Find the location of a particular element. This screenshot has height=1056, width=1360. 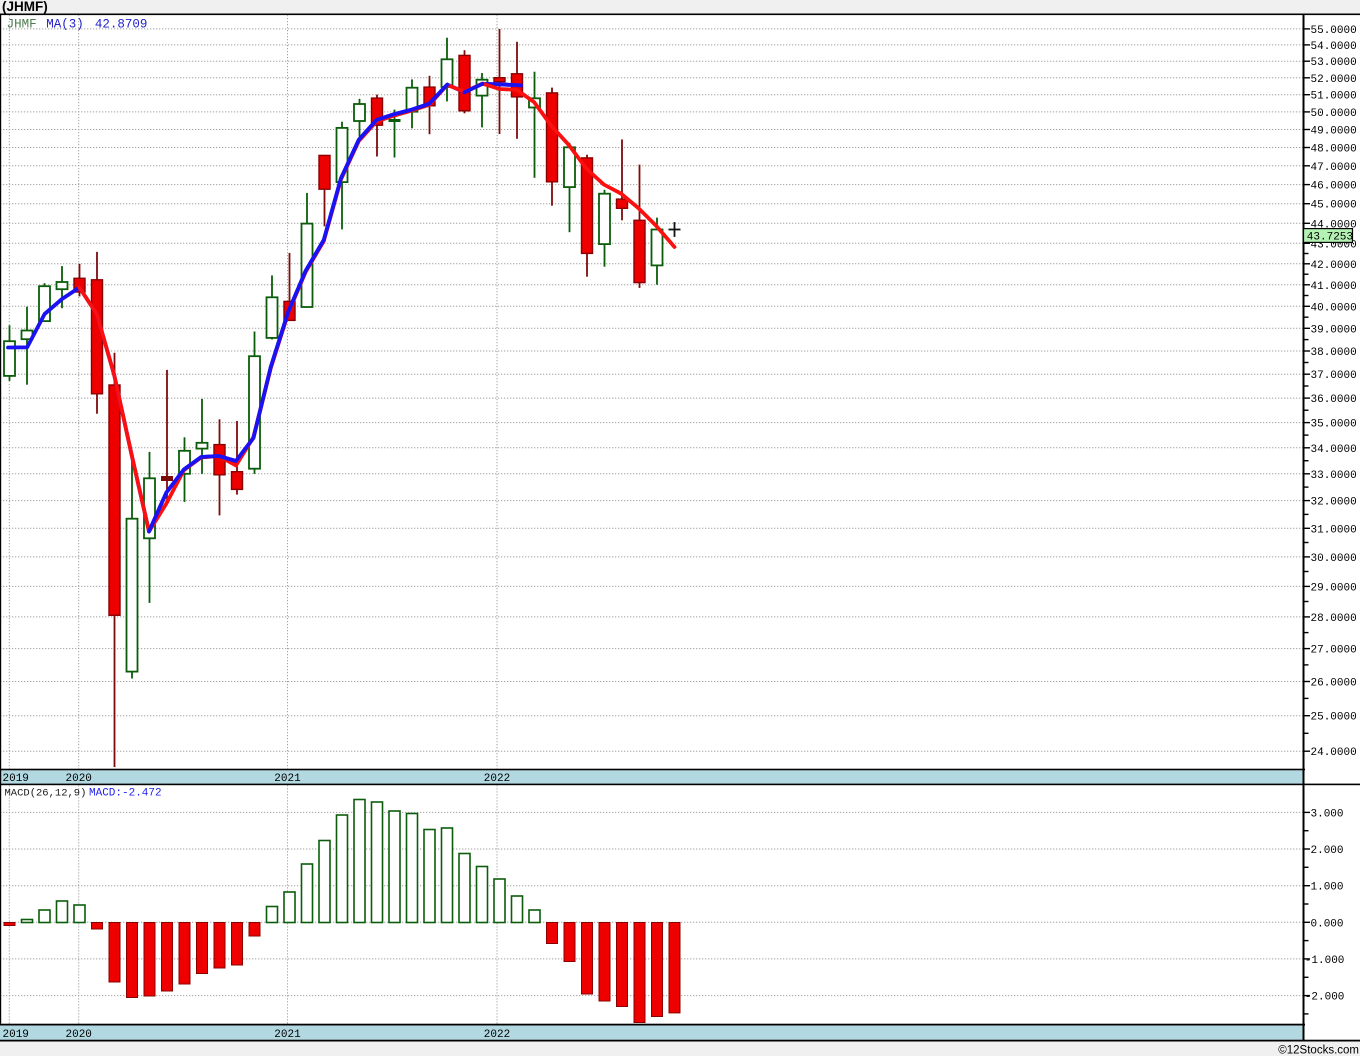

svg-text: 43.7253 is located at coordinates (1330, 238).